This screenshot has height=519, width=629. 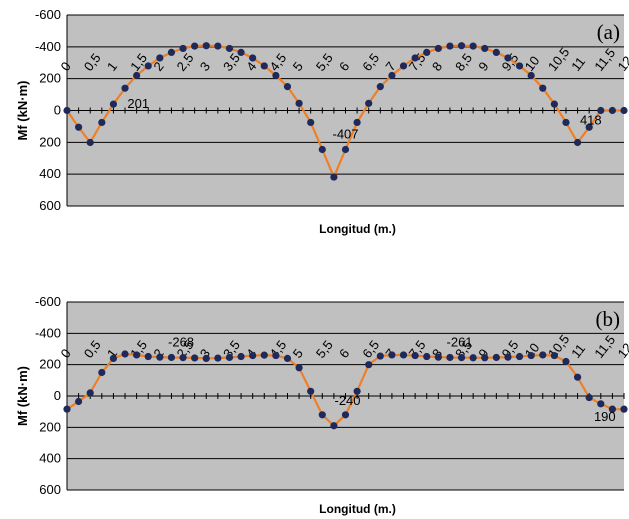 I want to click on data-label: -407, so click(x=345, y=133).